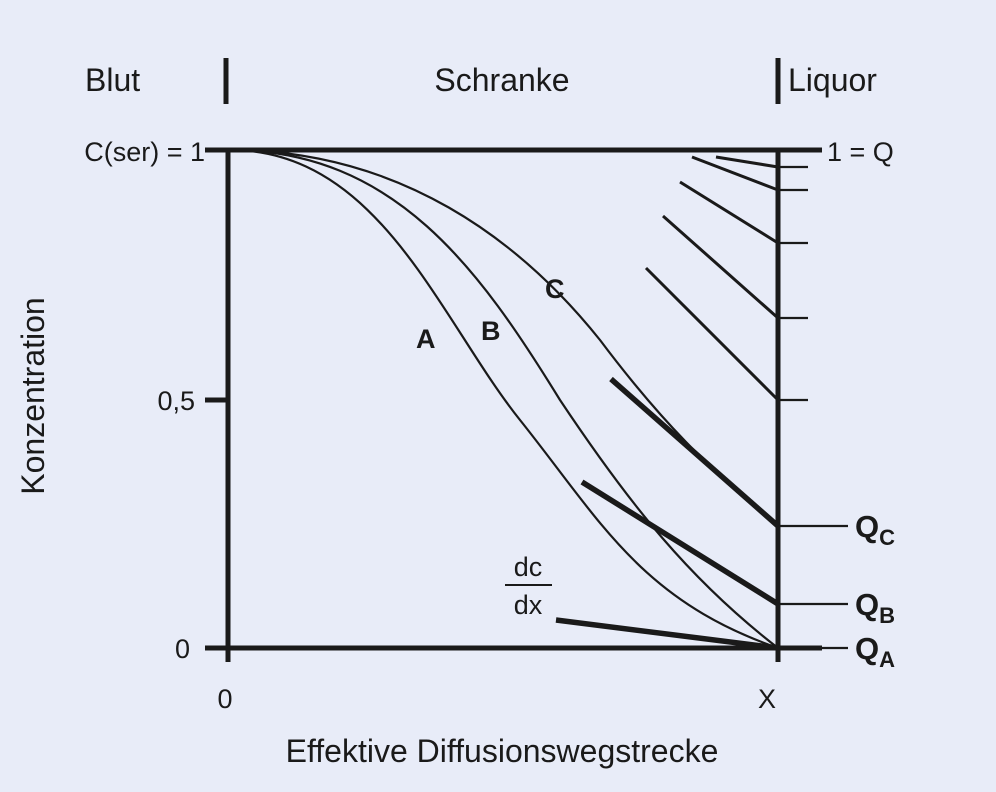  I want to click on tangent-line-qb, so click(680, 543).